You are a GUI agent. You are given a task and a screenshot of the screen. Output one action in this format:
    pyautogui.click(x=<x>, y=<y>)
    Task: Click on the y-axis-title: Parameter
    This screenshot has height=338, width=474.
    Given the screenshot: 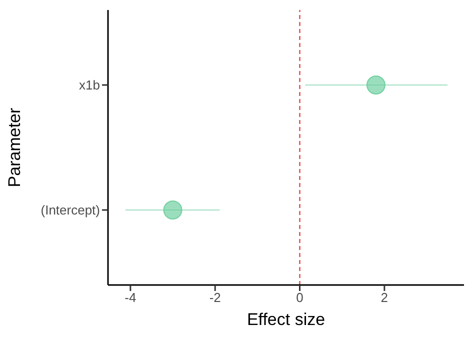 What is the action you would take?
    pyautogui.click(x=14, y=147)
    